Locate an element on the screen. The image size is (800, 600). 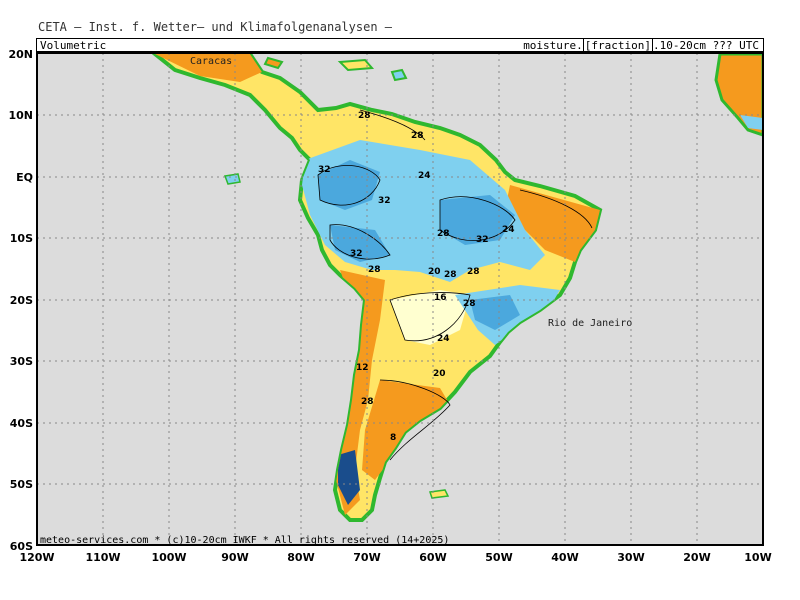
lon-tick-label: 50W is located at coordinates (498, 557).